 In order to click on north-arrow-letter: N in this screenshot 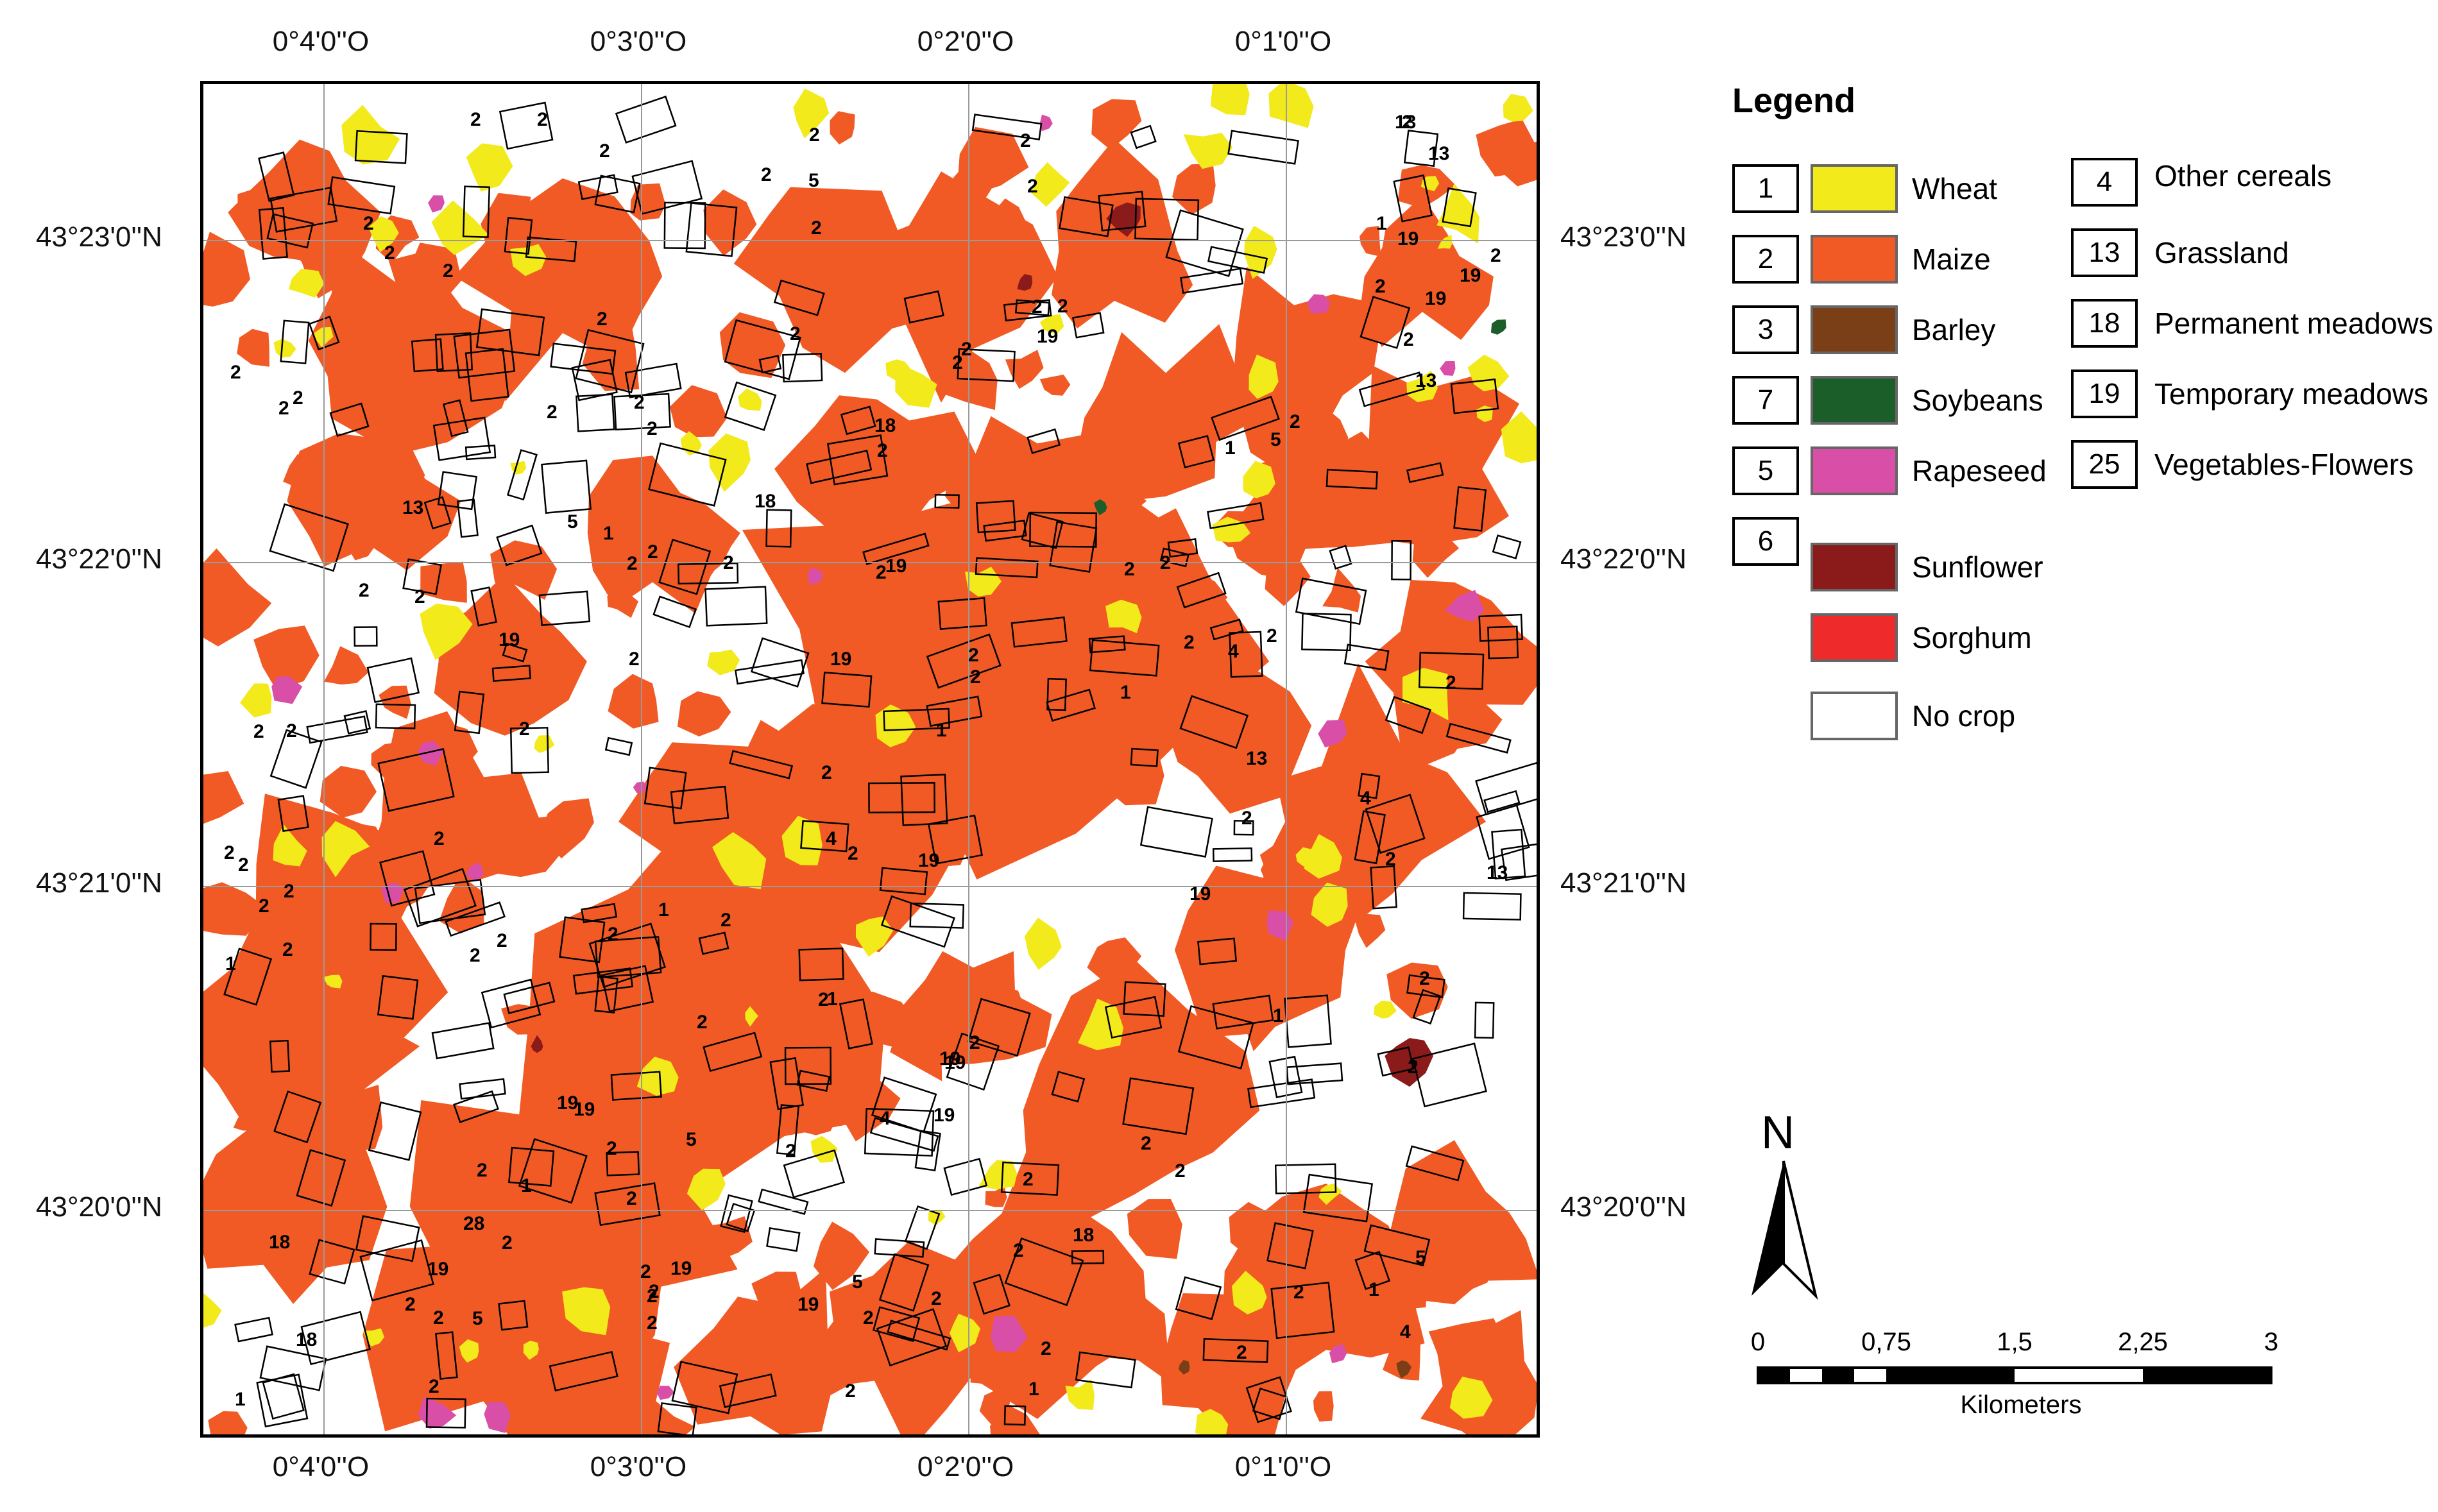, I will do `click(1777, 1133)`.